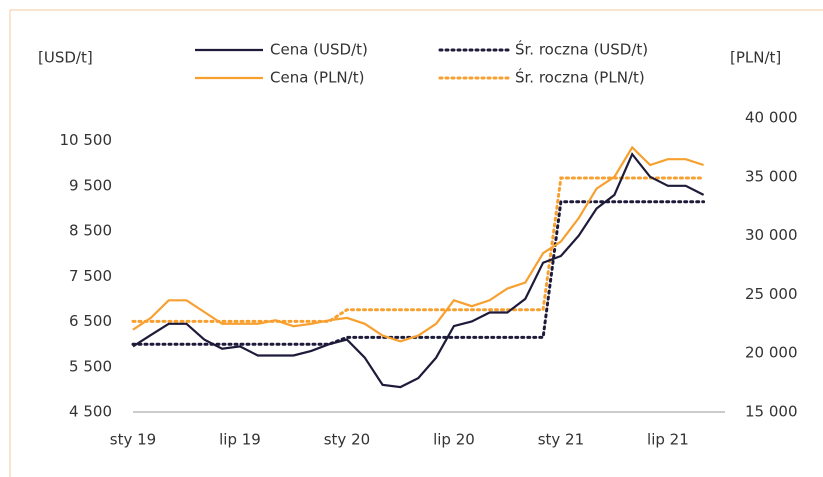 The width and height of the screenshot is (823, 477). I want to click on x-tick-label: sty 19, so click(133, 440).